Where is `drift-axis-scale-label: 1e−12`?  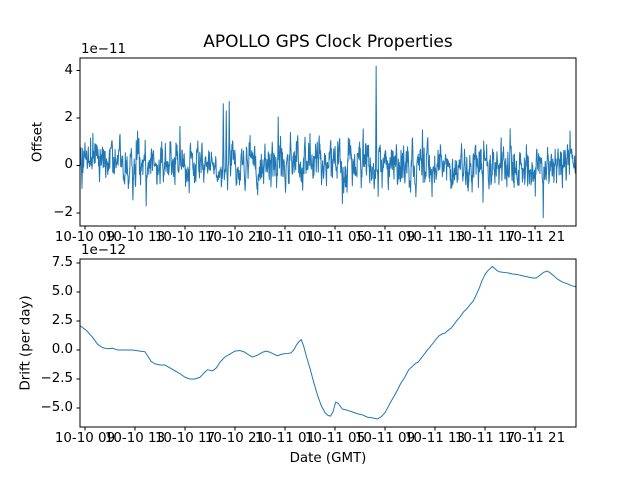
drift-axis-scale-label: 1e−12 is located at coordinates (104, 250).